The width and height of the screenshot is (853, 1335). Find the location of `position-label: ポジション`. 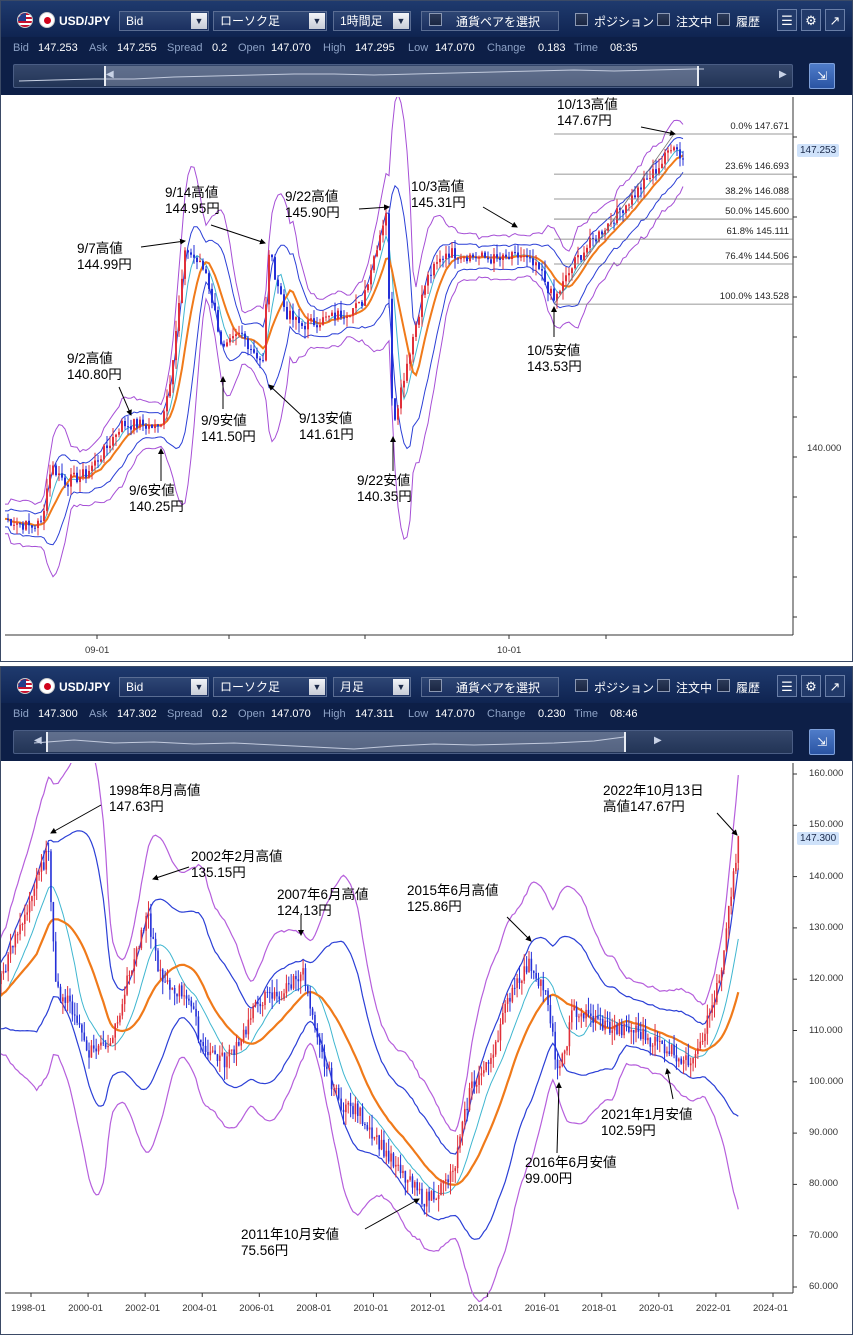

position-label: ポジション is located at coordinates (624, 22).